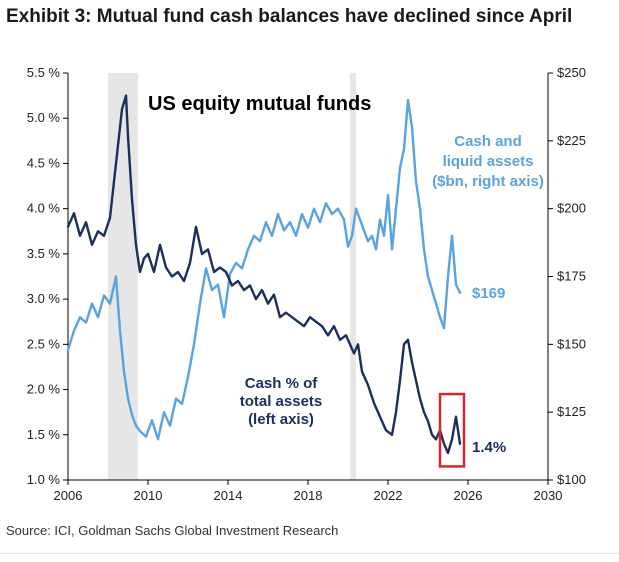  What do you see at coordinates (388, 495) in the screenshot?
I see `x-tick-label: 2022` at bounding box center [388, 495].